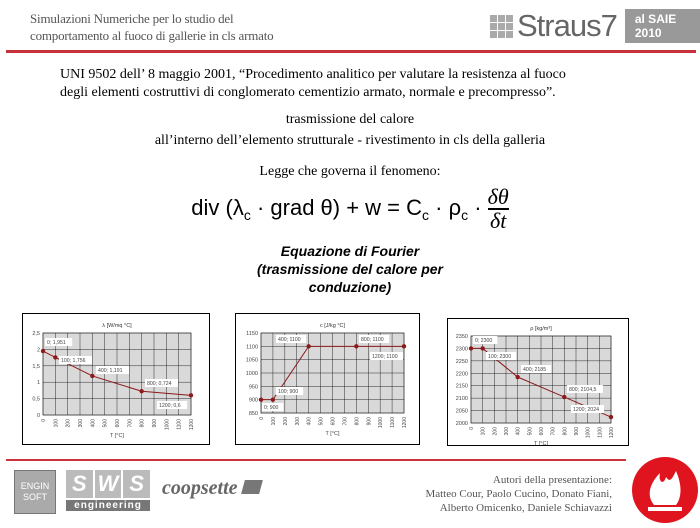 The width and height of the screenshot is (700, 528). What do you see at coordinates (462, 337) in the screenshot?
I see `y-tick-label: 2350` at bounding box center [462, 337].